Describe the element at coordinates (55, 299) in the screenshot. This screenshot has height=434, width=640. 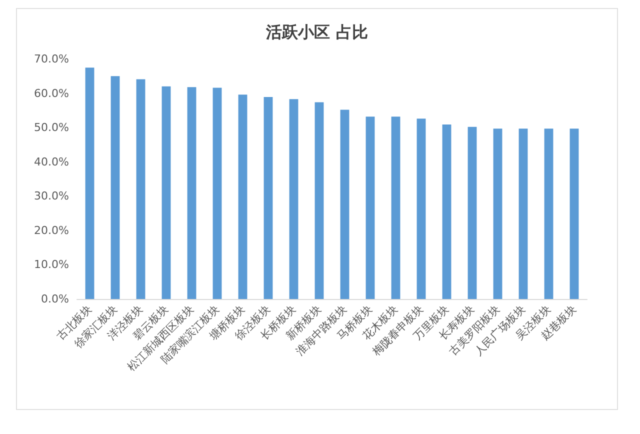
I see `y-tick-label: 0.0%` at that location.